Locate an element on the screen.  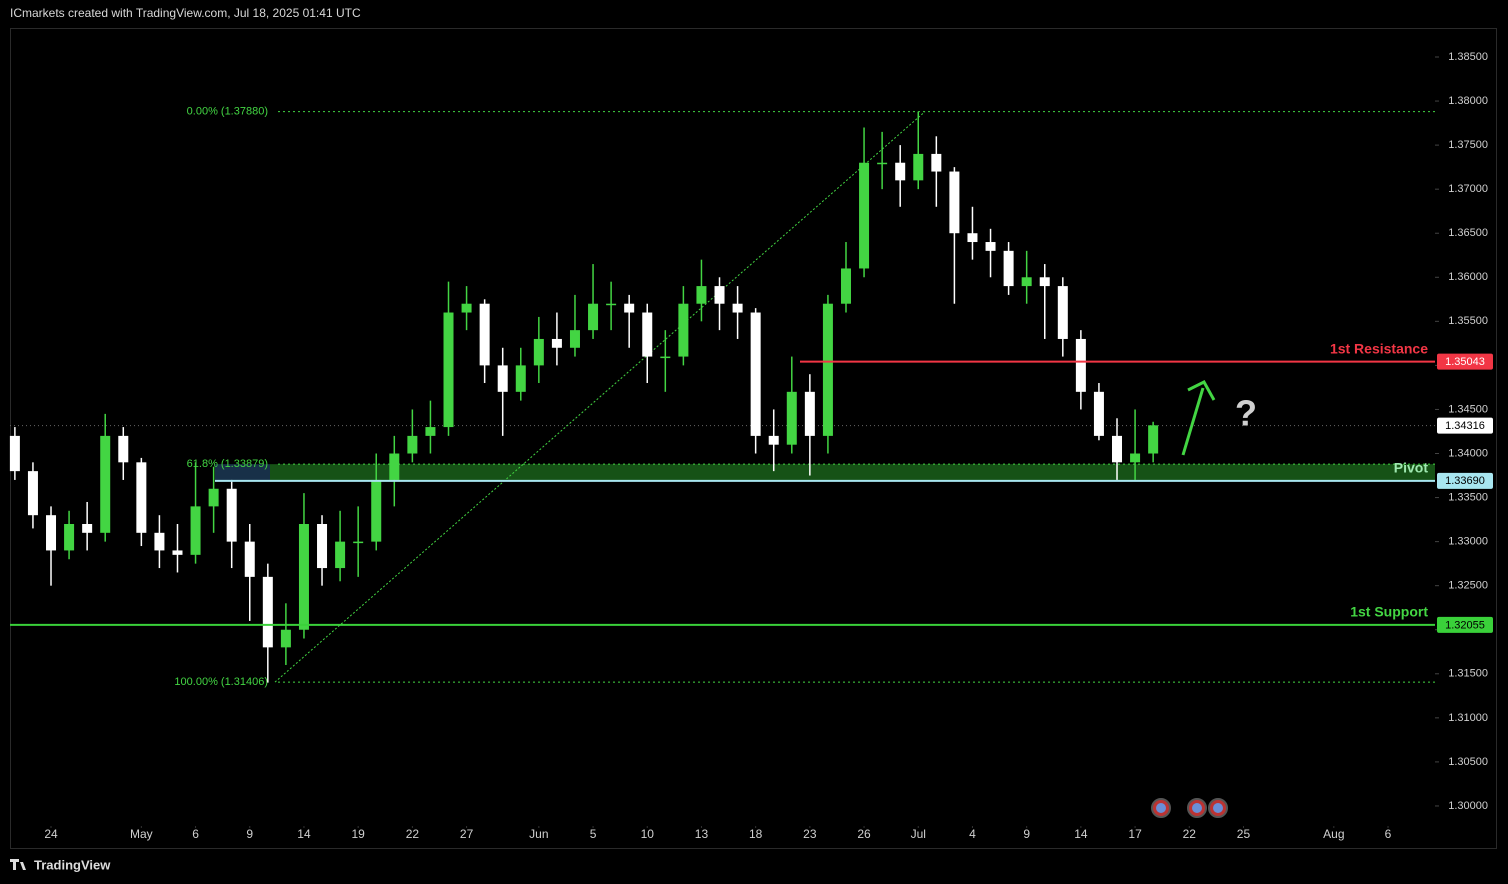
x-tick-label: 19 is located at coordinates (358, 834).